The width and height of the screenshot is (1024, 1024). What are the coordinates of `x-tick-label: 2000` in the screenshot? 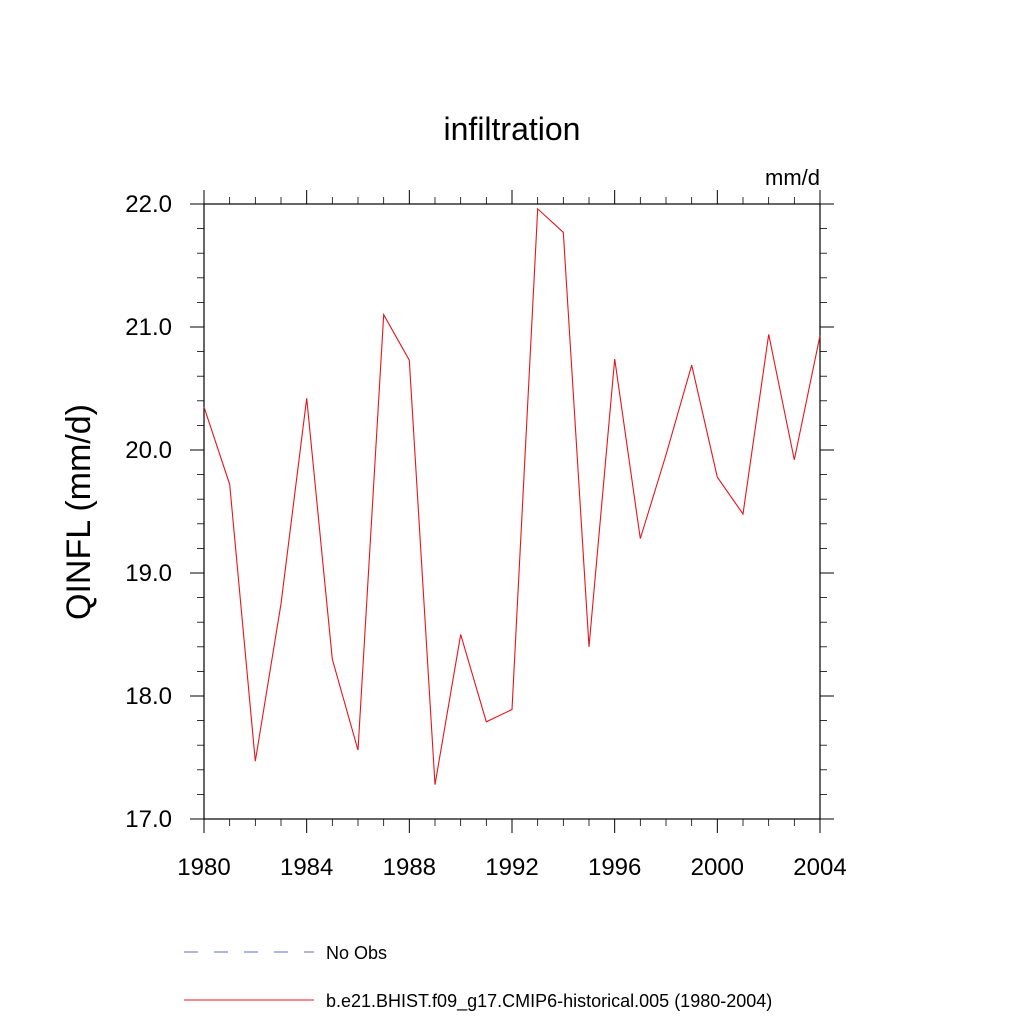 It's located at (717, 867).